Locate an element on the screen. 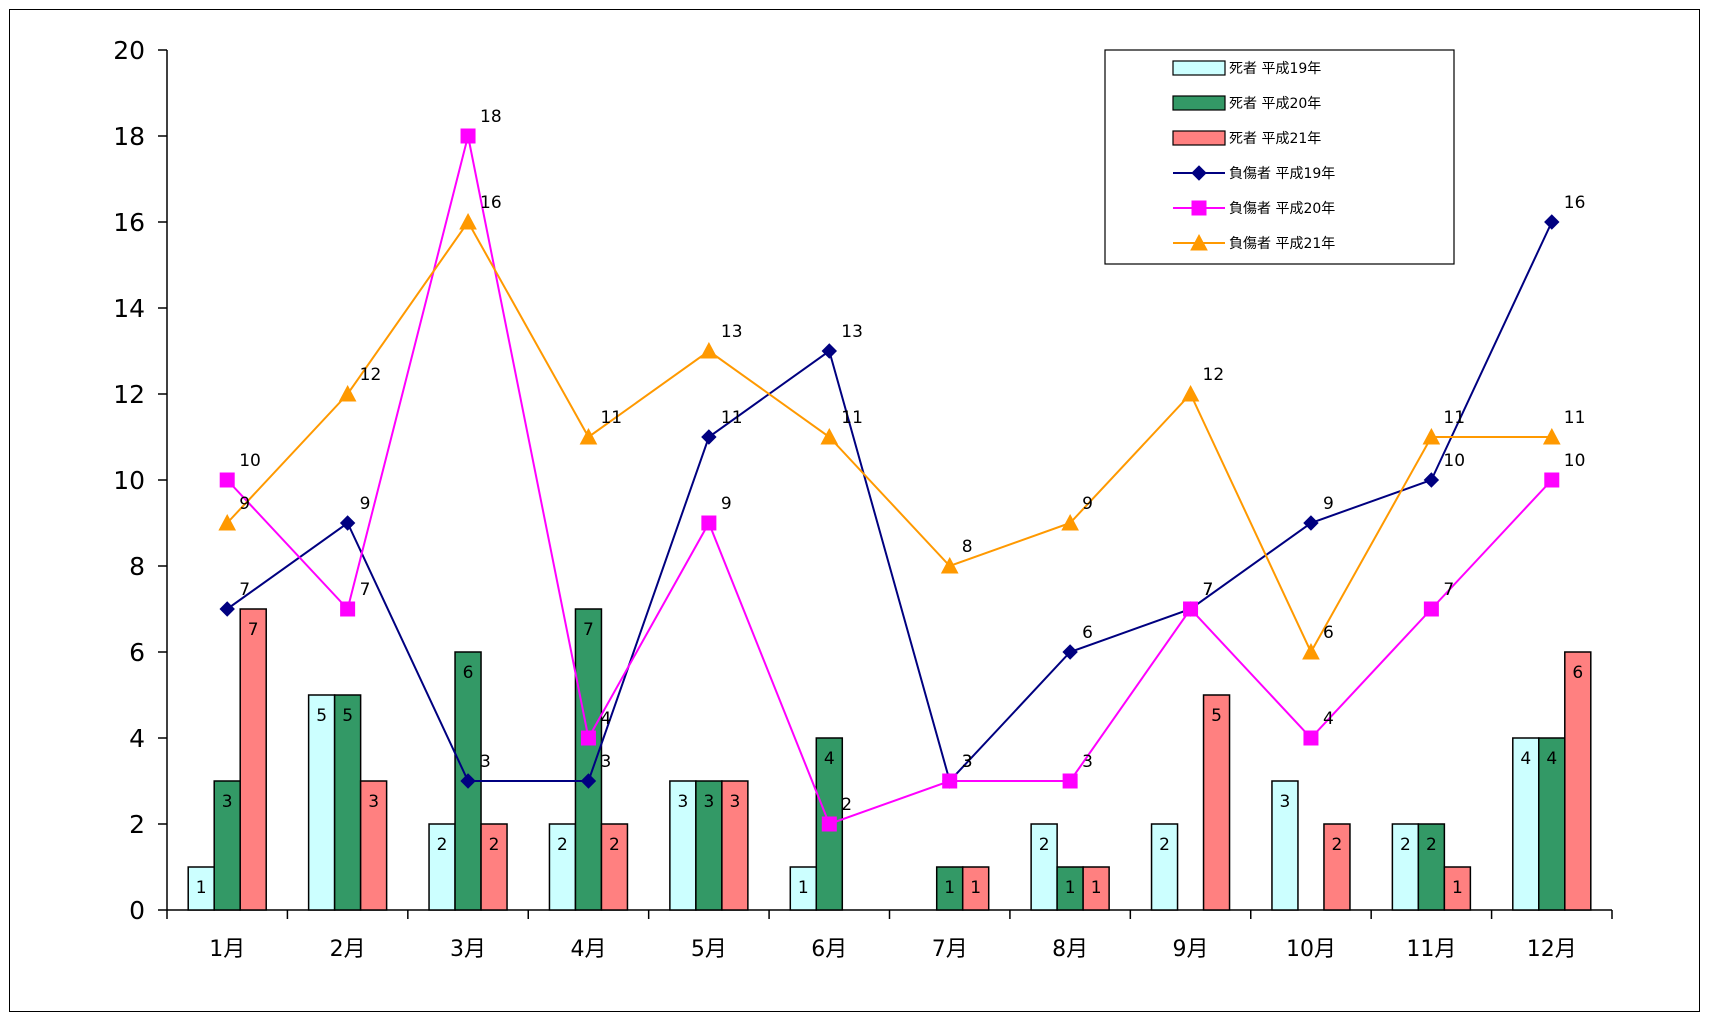 The image size is (1709, 1019). y-tick-label: 0 is located at coordinates (137, 910).